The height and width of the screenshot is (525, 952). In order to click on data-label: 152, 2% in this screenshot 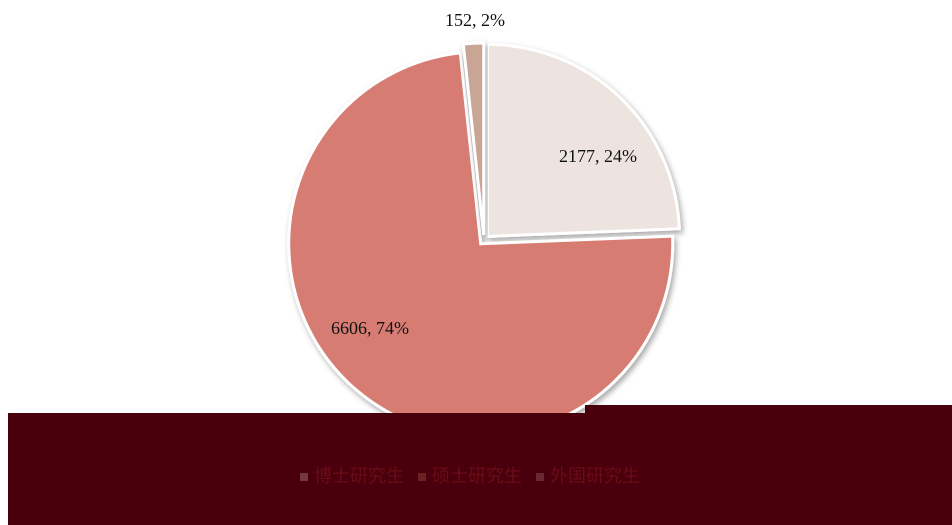, I will do `click(475, 20)`.